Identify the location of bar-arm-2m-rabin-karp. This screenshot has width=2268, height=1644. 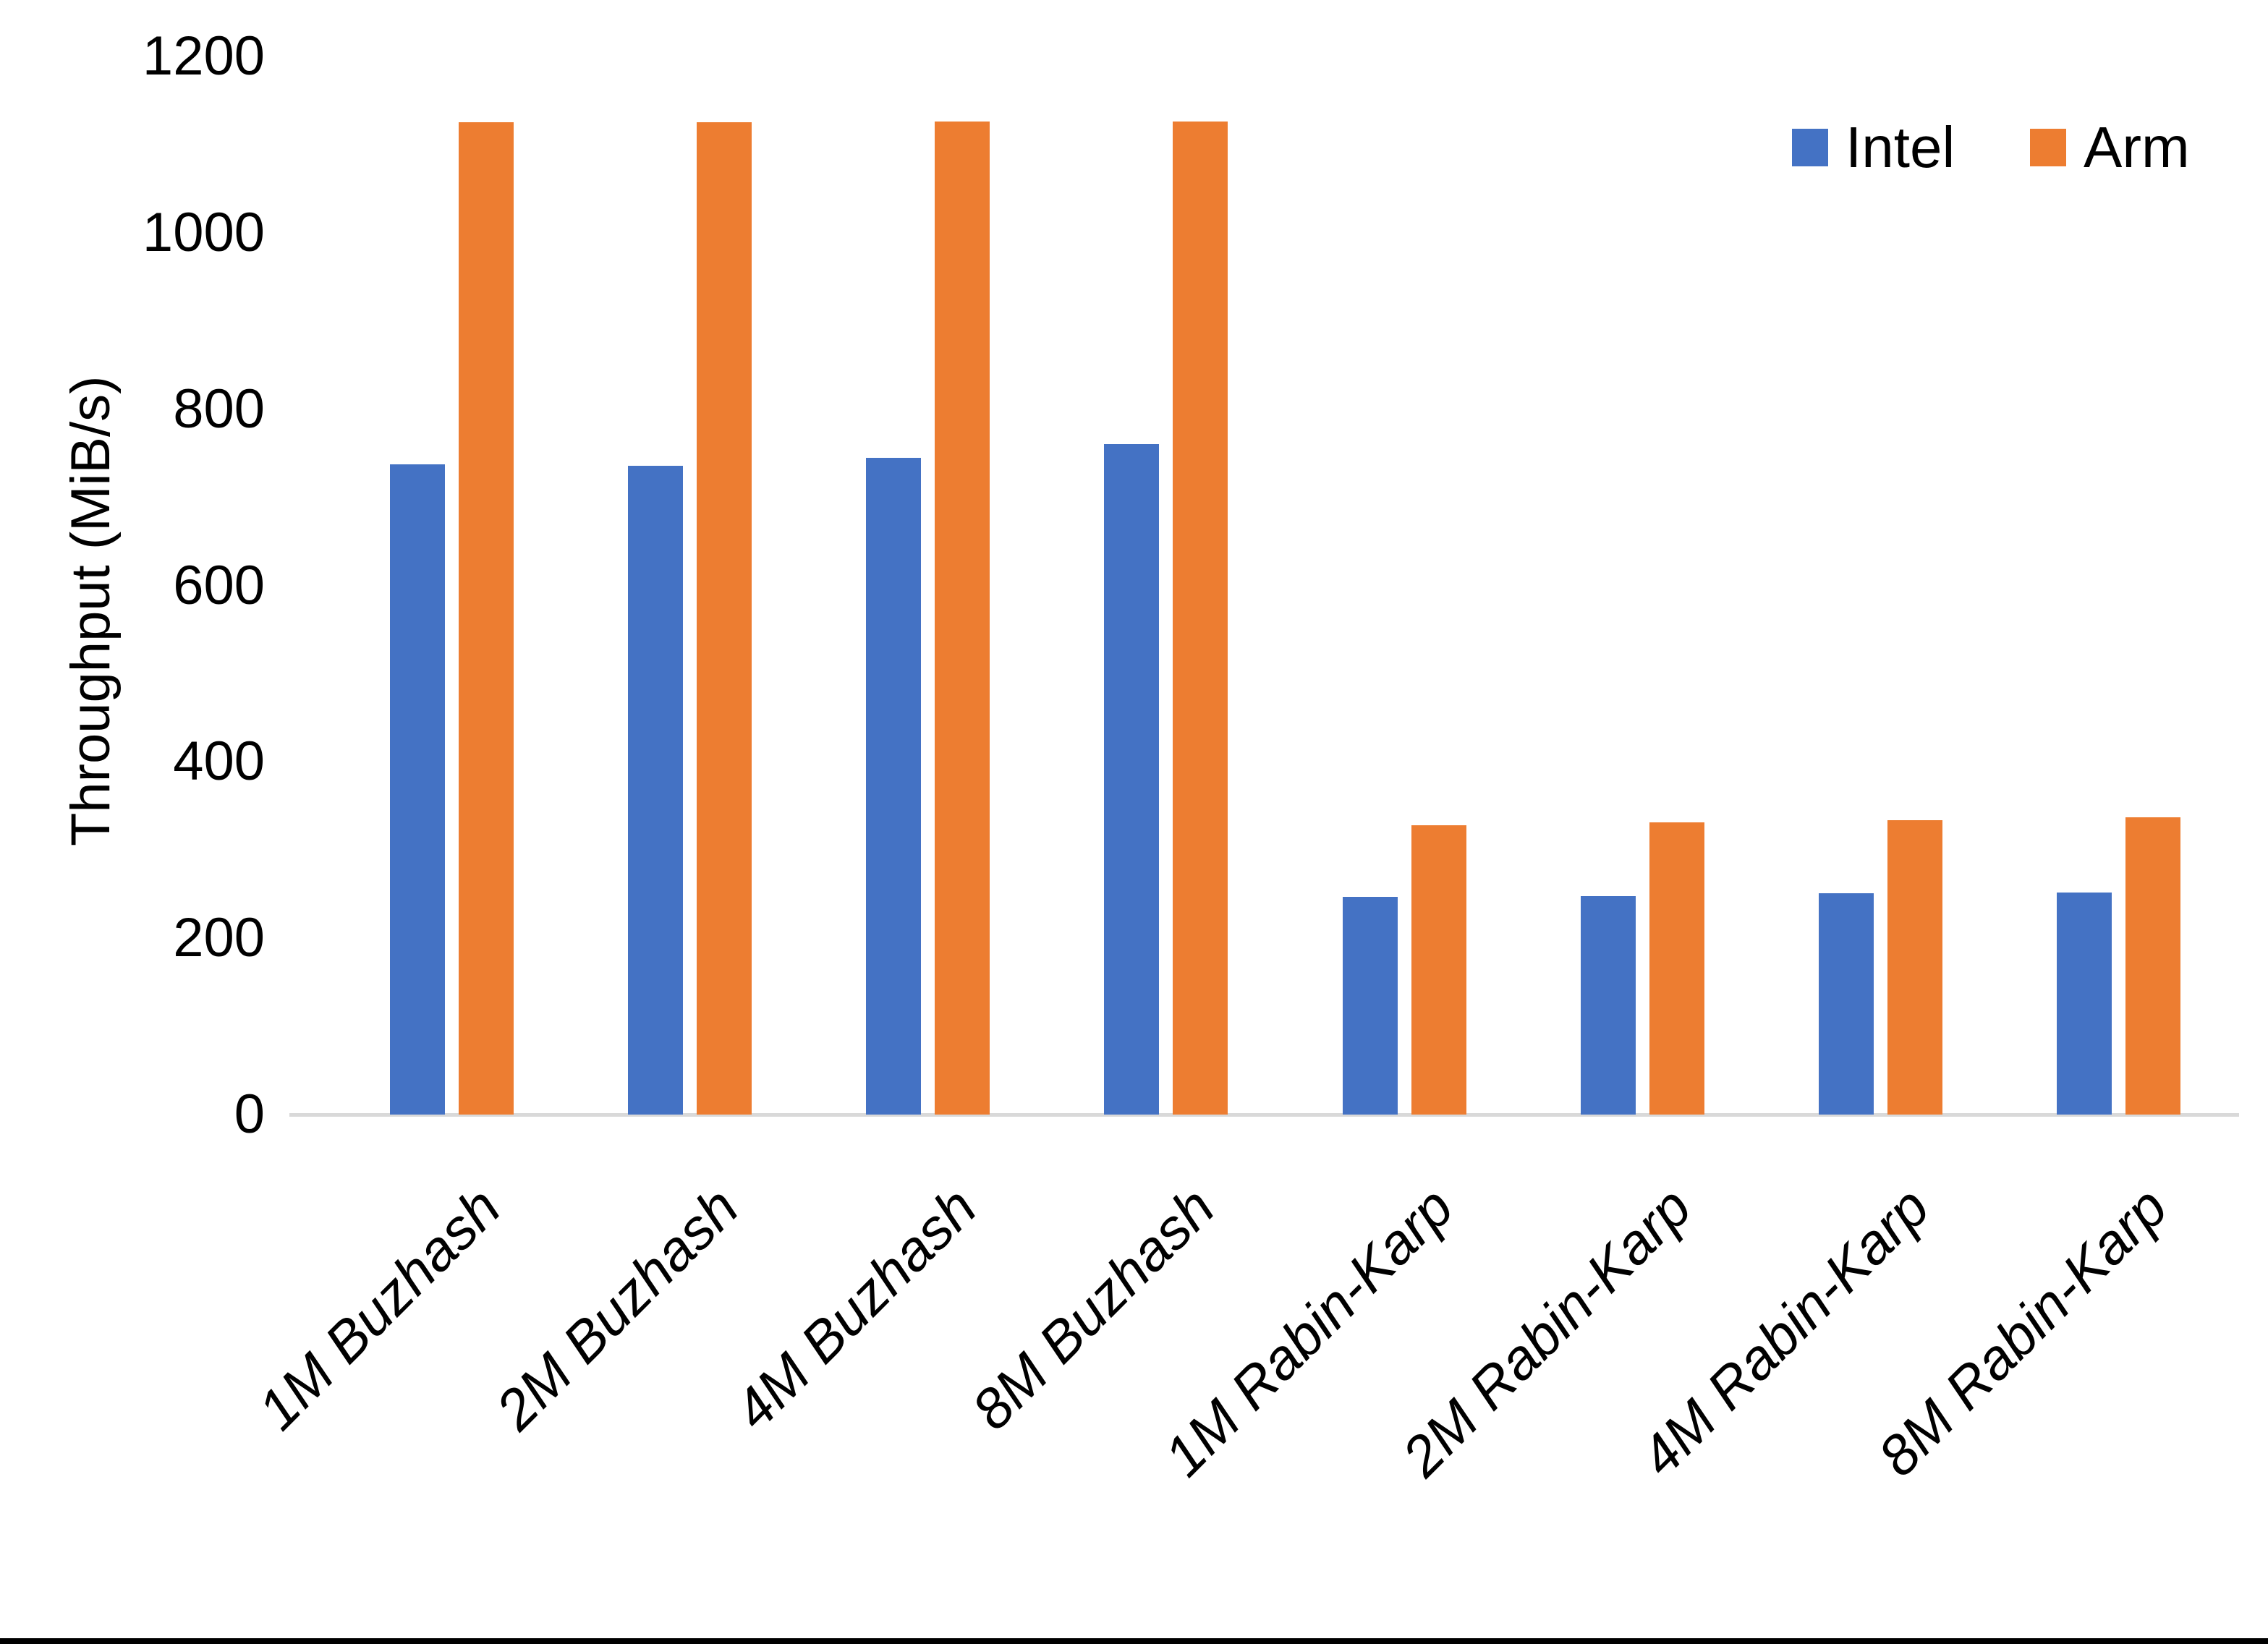
(1676, 968).